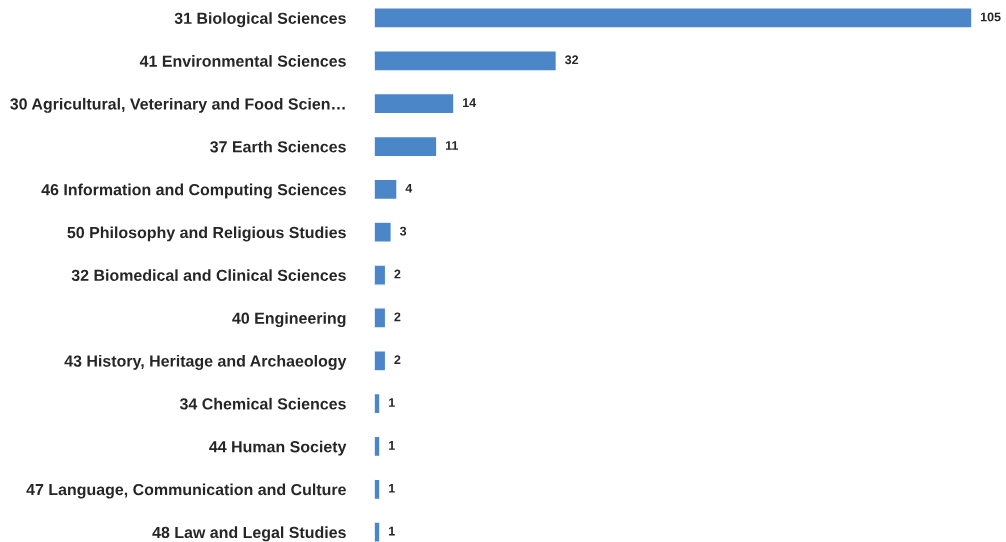 This screenshot has height=542, width=1006. Describe the element at coordinates (278, 448) in the screenshot. I see `y-tick-label: 44 Human Society` at that location.